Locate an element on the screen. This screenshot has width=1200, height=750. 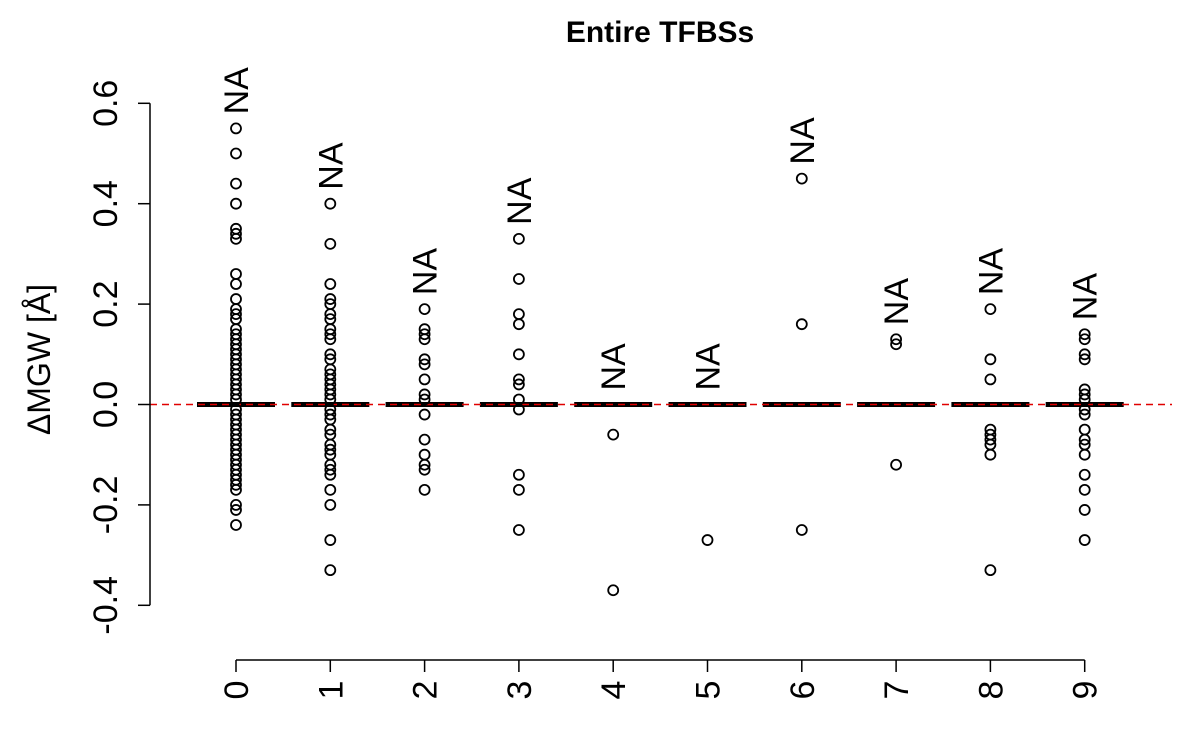
x-tick-label: 8 is located at coordinates (991, 690).